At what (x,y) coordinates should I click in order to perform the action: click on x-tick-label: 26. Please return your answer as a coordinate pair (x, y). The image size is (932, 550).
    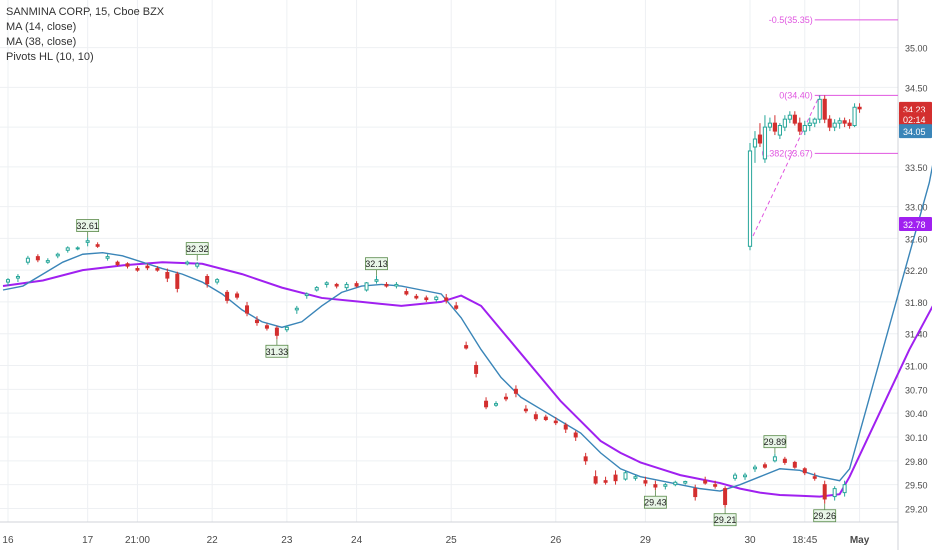
    Looking at the image, I should click on (556, 540).